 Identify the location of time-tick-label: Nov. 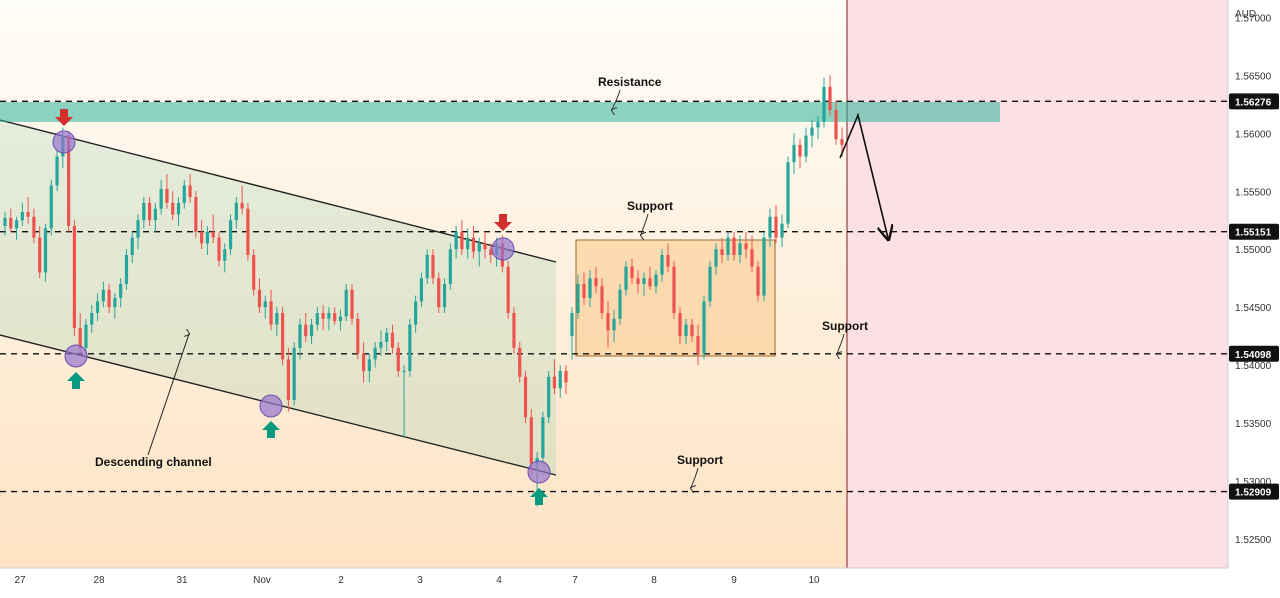
(262, 580).